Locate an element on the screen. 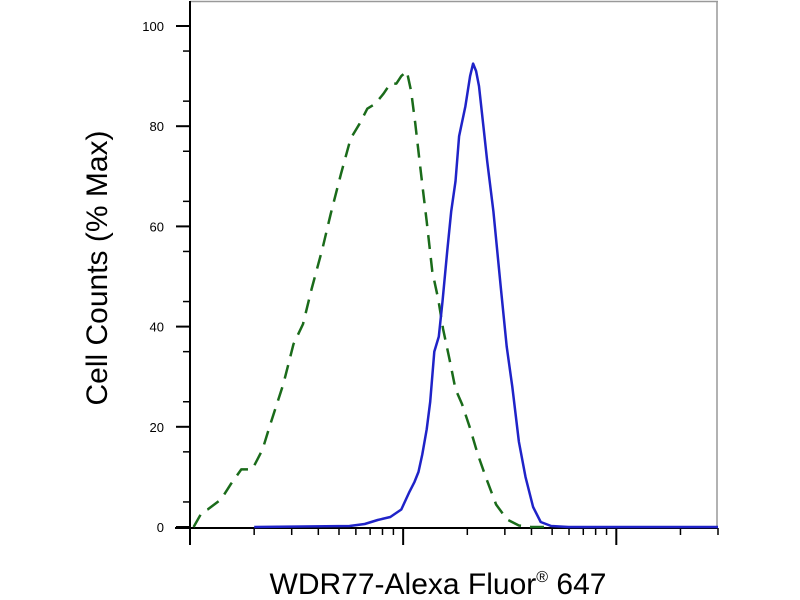  y-tick-label: 60 is located at coordinates (157, 226).